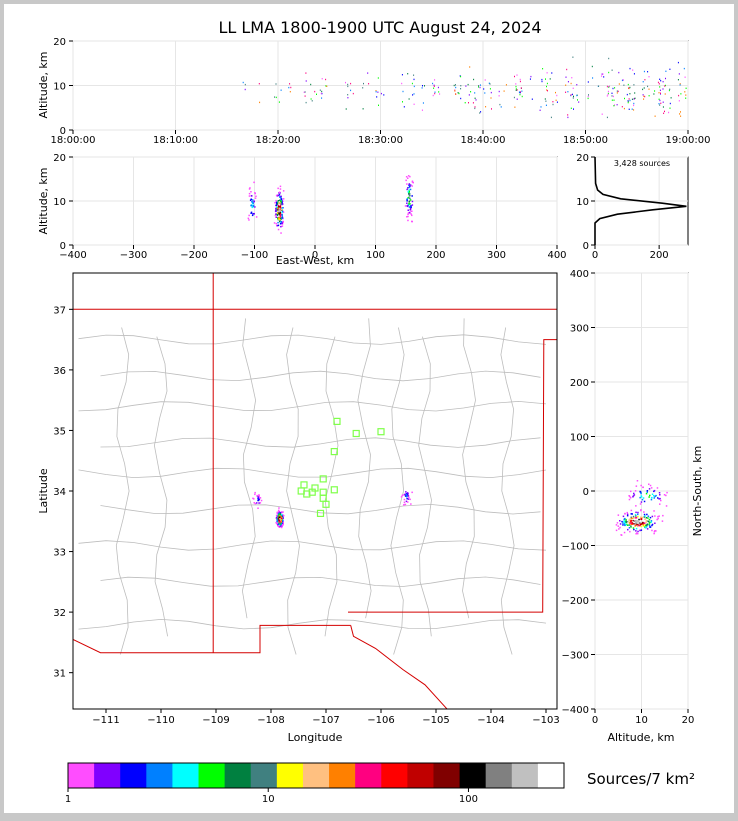  Describe the element at coordinates (215, 720) in the screenshot. I see `plan-view-xtick-label: −109` at that location.